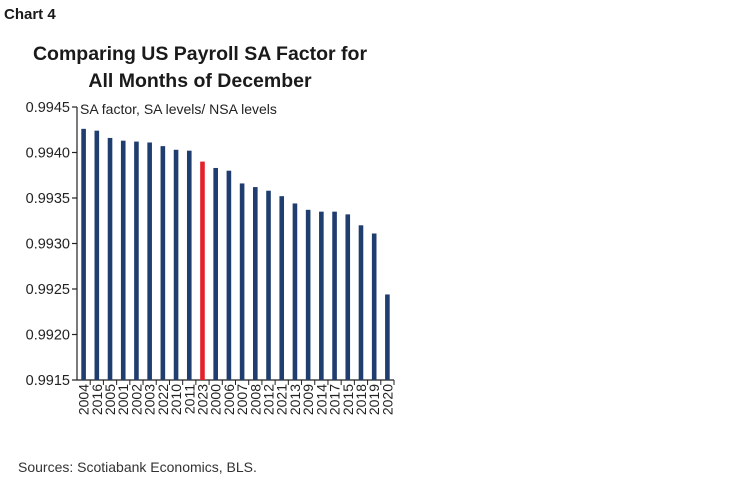 This screenshot has height=483, width=748. I want to click on y-tick-label: 0.9945, so click(48, 108).